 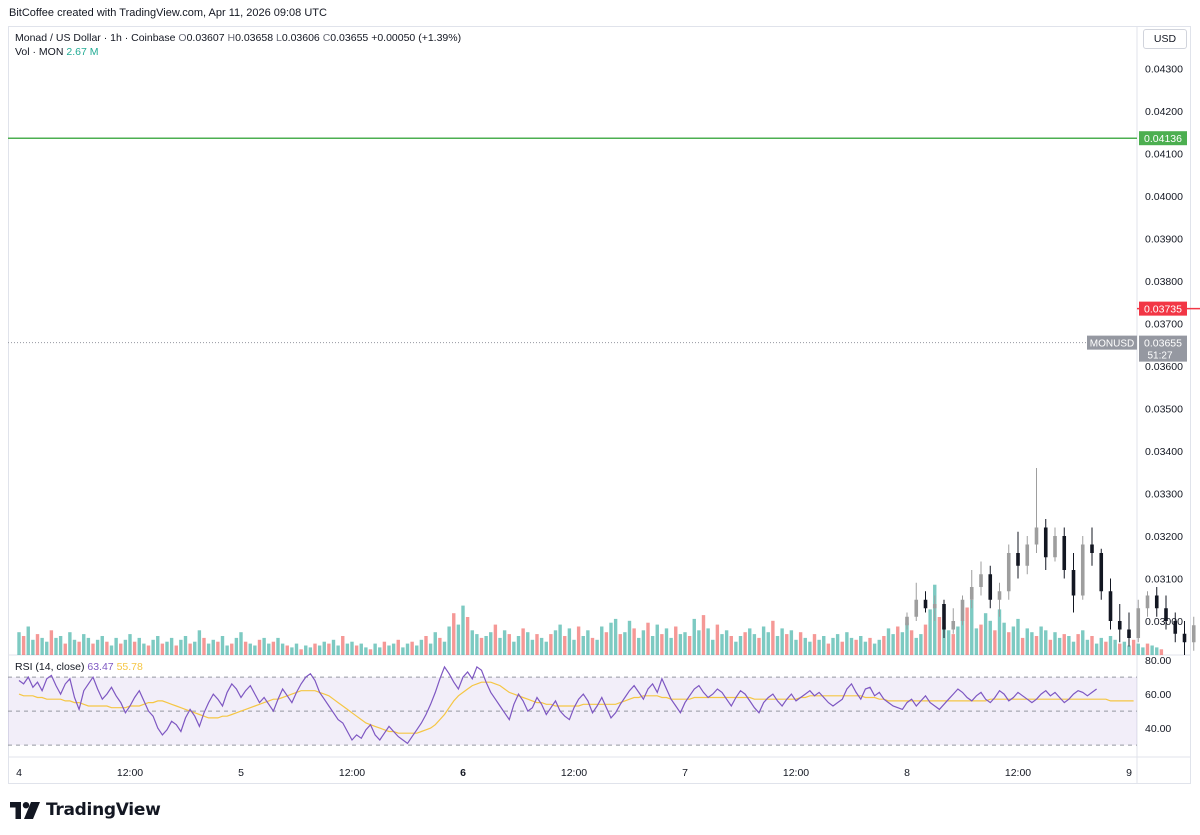 I want to click on volume-label: Vol · MON, so click(x=39, y=52).